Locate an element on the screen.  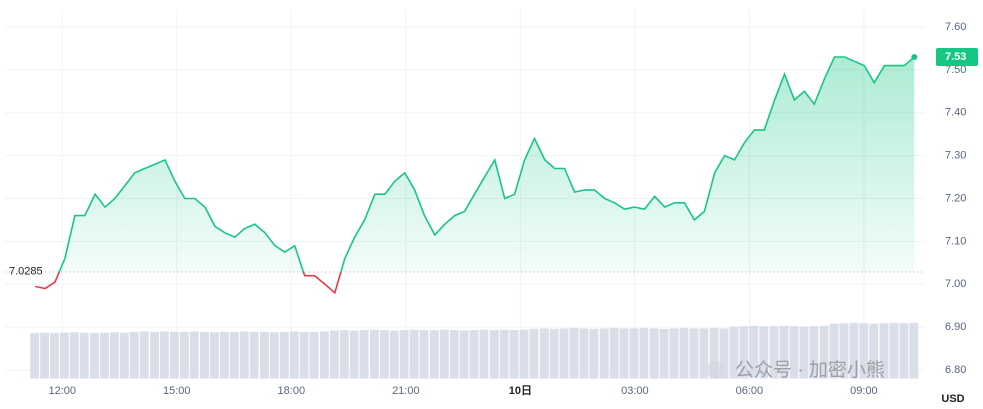
y-tick-label: 7.20 is located at coordinates (955, 198).